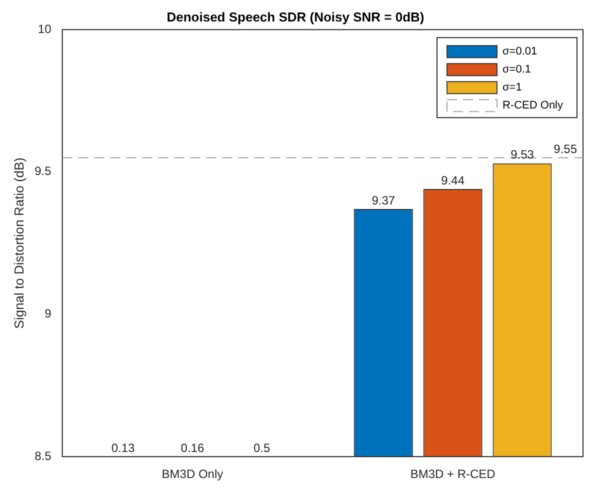 The height and width of the screenshot is (493, 603). I want to click on text: 0.13, so click(123, 447).